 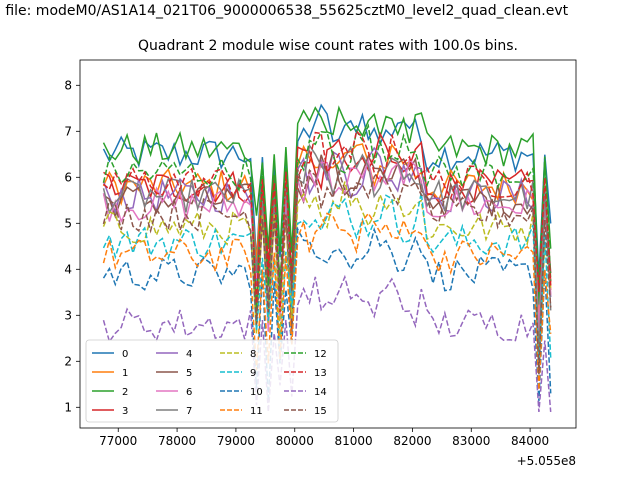 I want to click on y-tick-label: 4, so click(x=68, y=269).